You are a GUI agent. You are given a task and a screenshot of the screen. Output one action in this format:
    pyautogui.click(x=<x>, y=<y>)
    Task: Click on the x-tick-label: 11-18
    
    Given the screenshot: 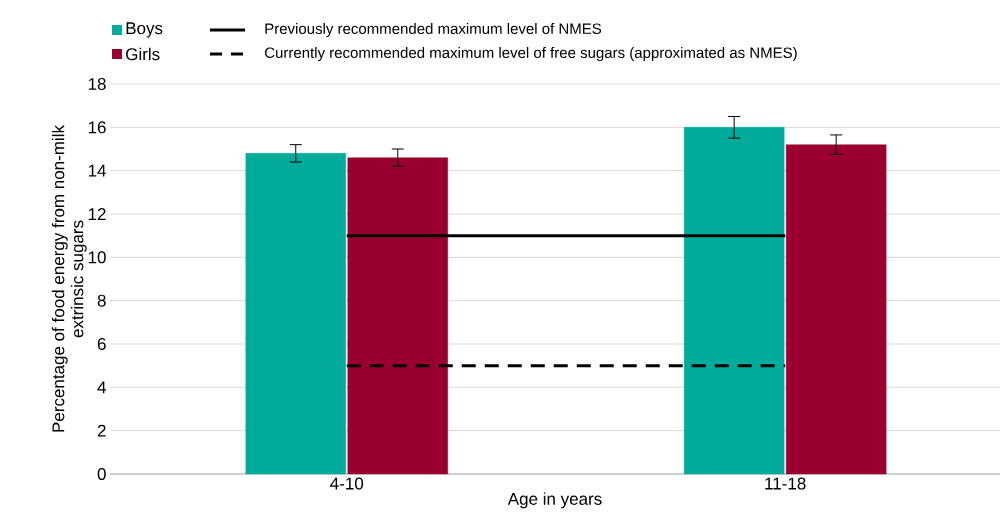 What is the action you would take?
    pyautogui.click(x=785, y=483)
    